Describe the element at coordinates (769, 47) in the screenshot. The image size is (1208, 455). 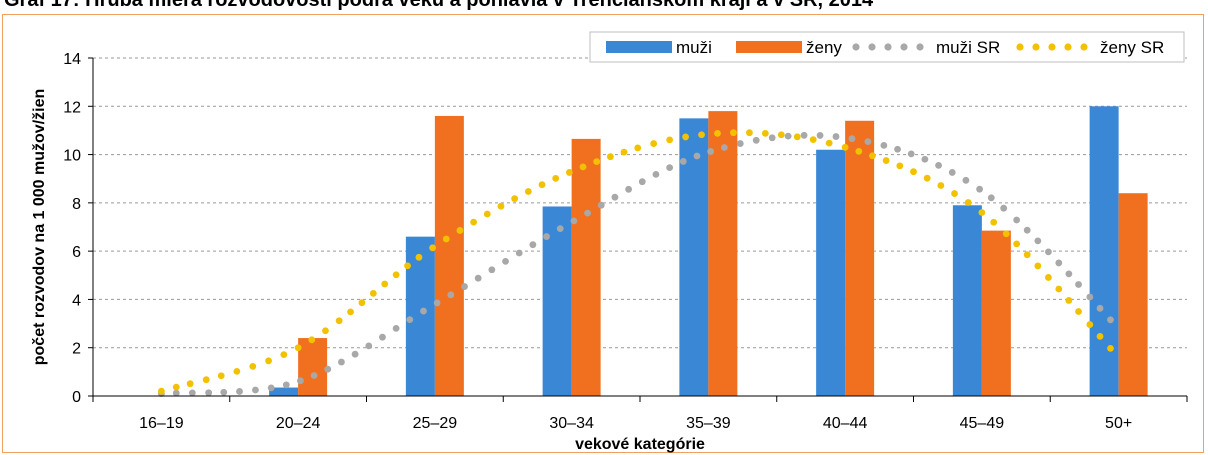
I see `legend-swatch` at that location.